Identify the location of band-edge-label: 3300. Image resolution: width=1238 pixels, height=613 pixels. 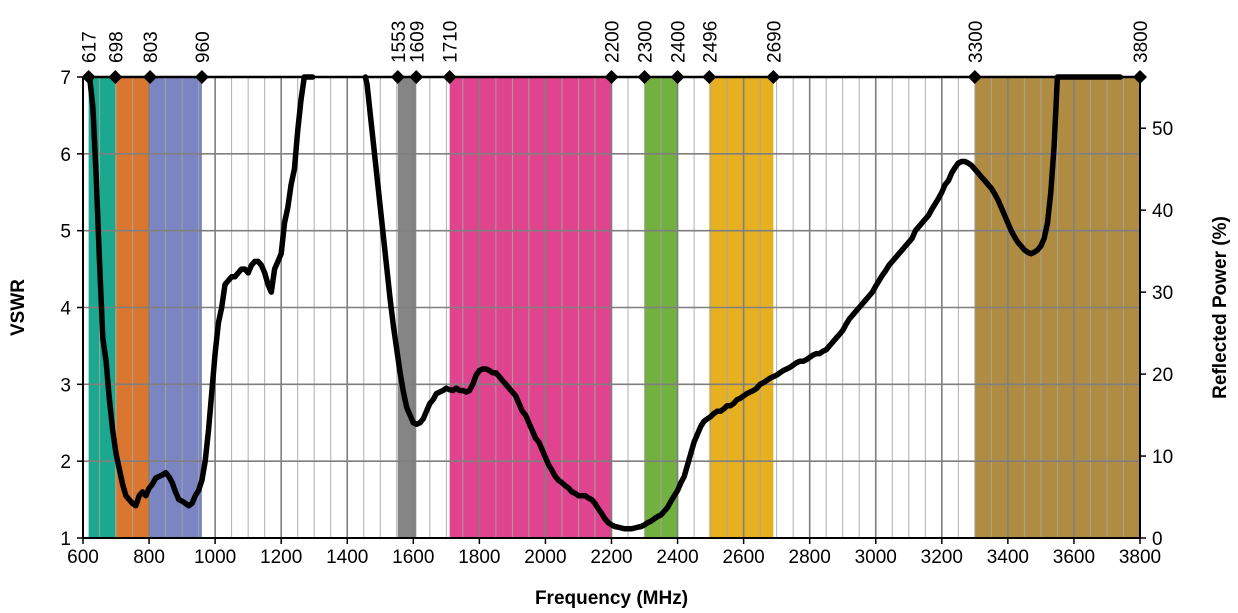
(976, 42).